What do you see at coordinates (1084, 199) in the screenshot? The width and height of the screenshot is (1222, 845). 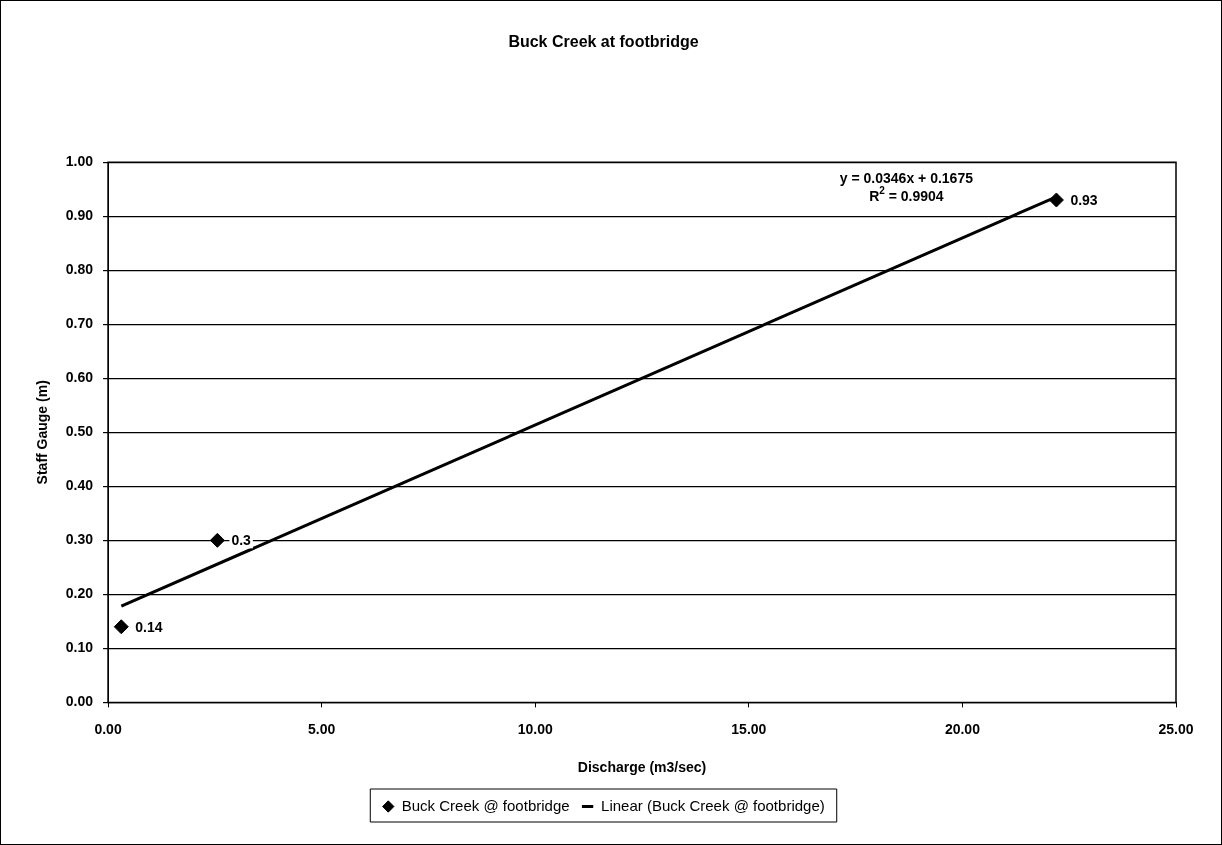 I see `data-label: 0.93` at bounding box center [1084, 199].